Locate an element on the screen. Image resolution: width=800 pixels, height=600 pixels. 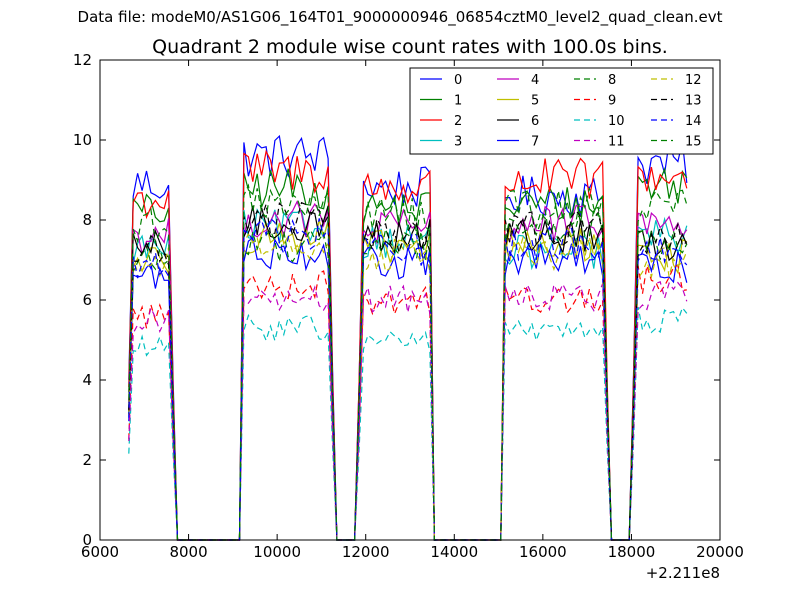
legend-label-14: 14 is located at coordinates (693, 121).